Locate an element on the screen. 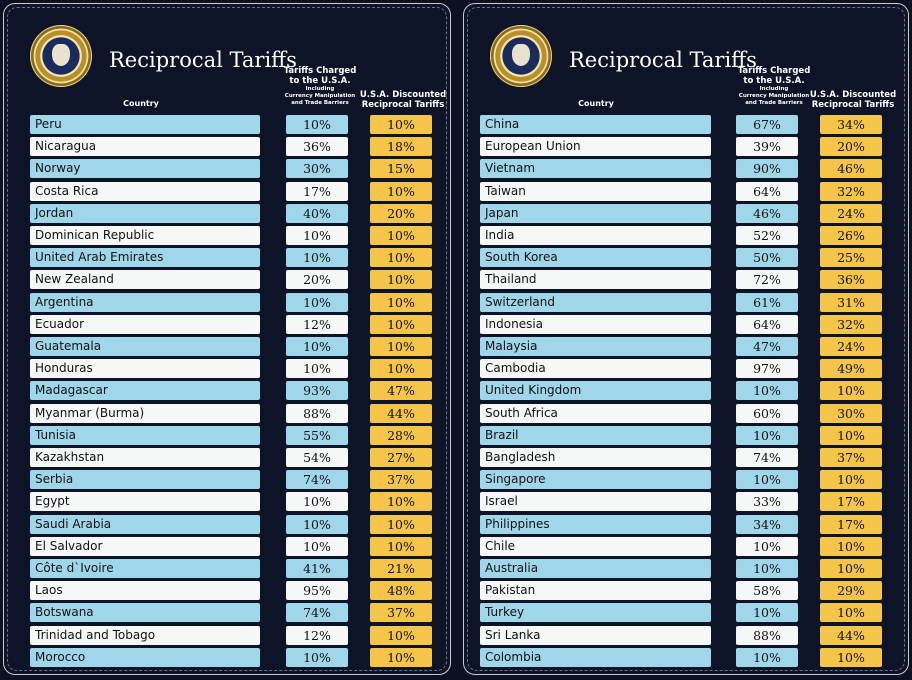  charged-cell: 20% is located at coordinates (317, 280).